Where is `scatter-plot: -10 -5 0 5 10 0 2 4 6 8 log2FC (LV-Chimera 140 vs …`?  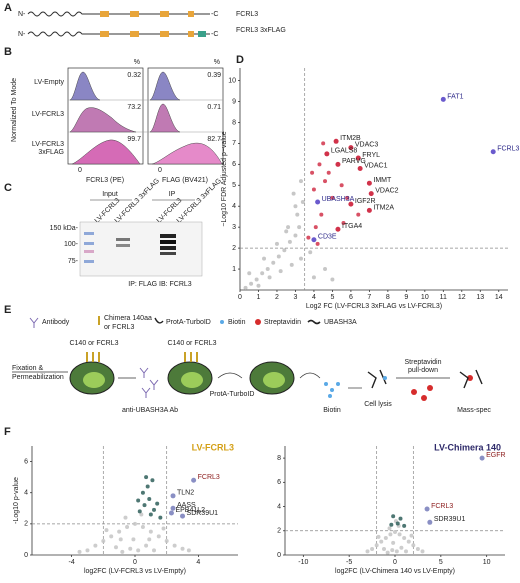 scatter-plot: -10 -5 0 5 10 0 2 4 6 8 log2FC (LV-Chimera 140 vs … is located at coordinates (391, 508).